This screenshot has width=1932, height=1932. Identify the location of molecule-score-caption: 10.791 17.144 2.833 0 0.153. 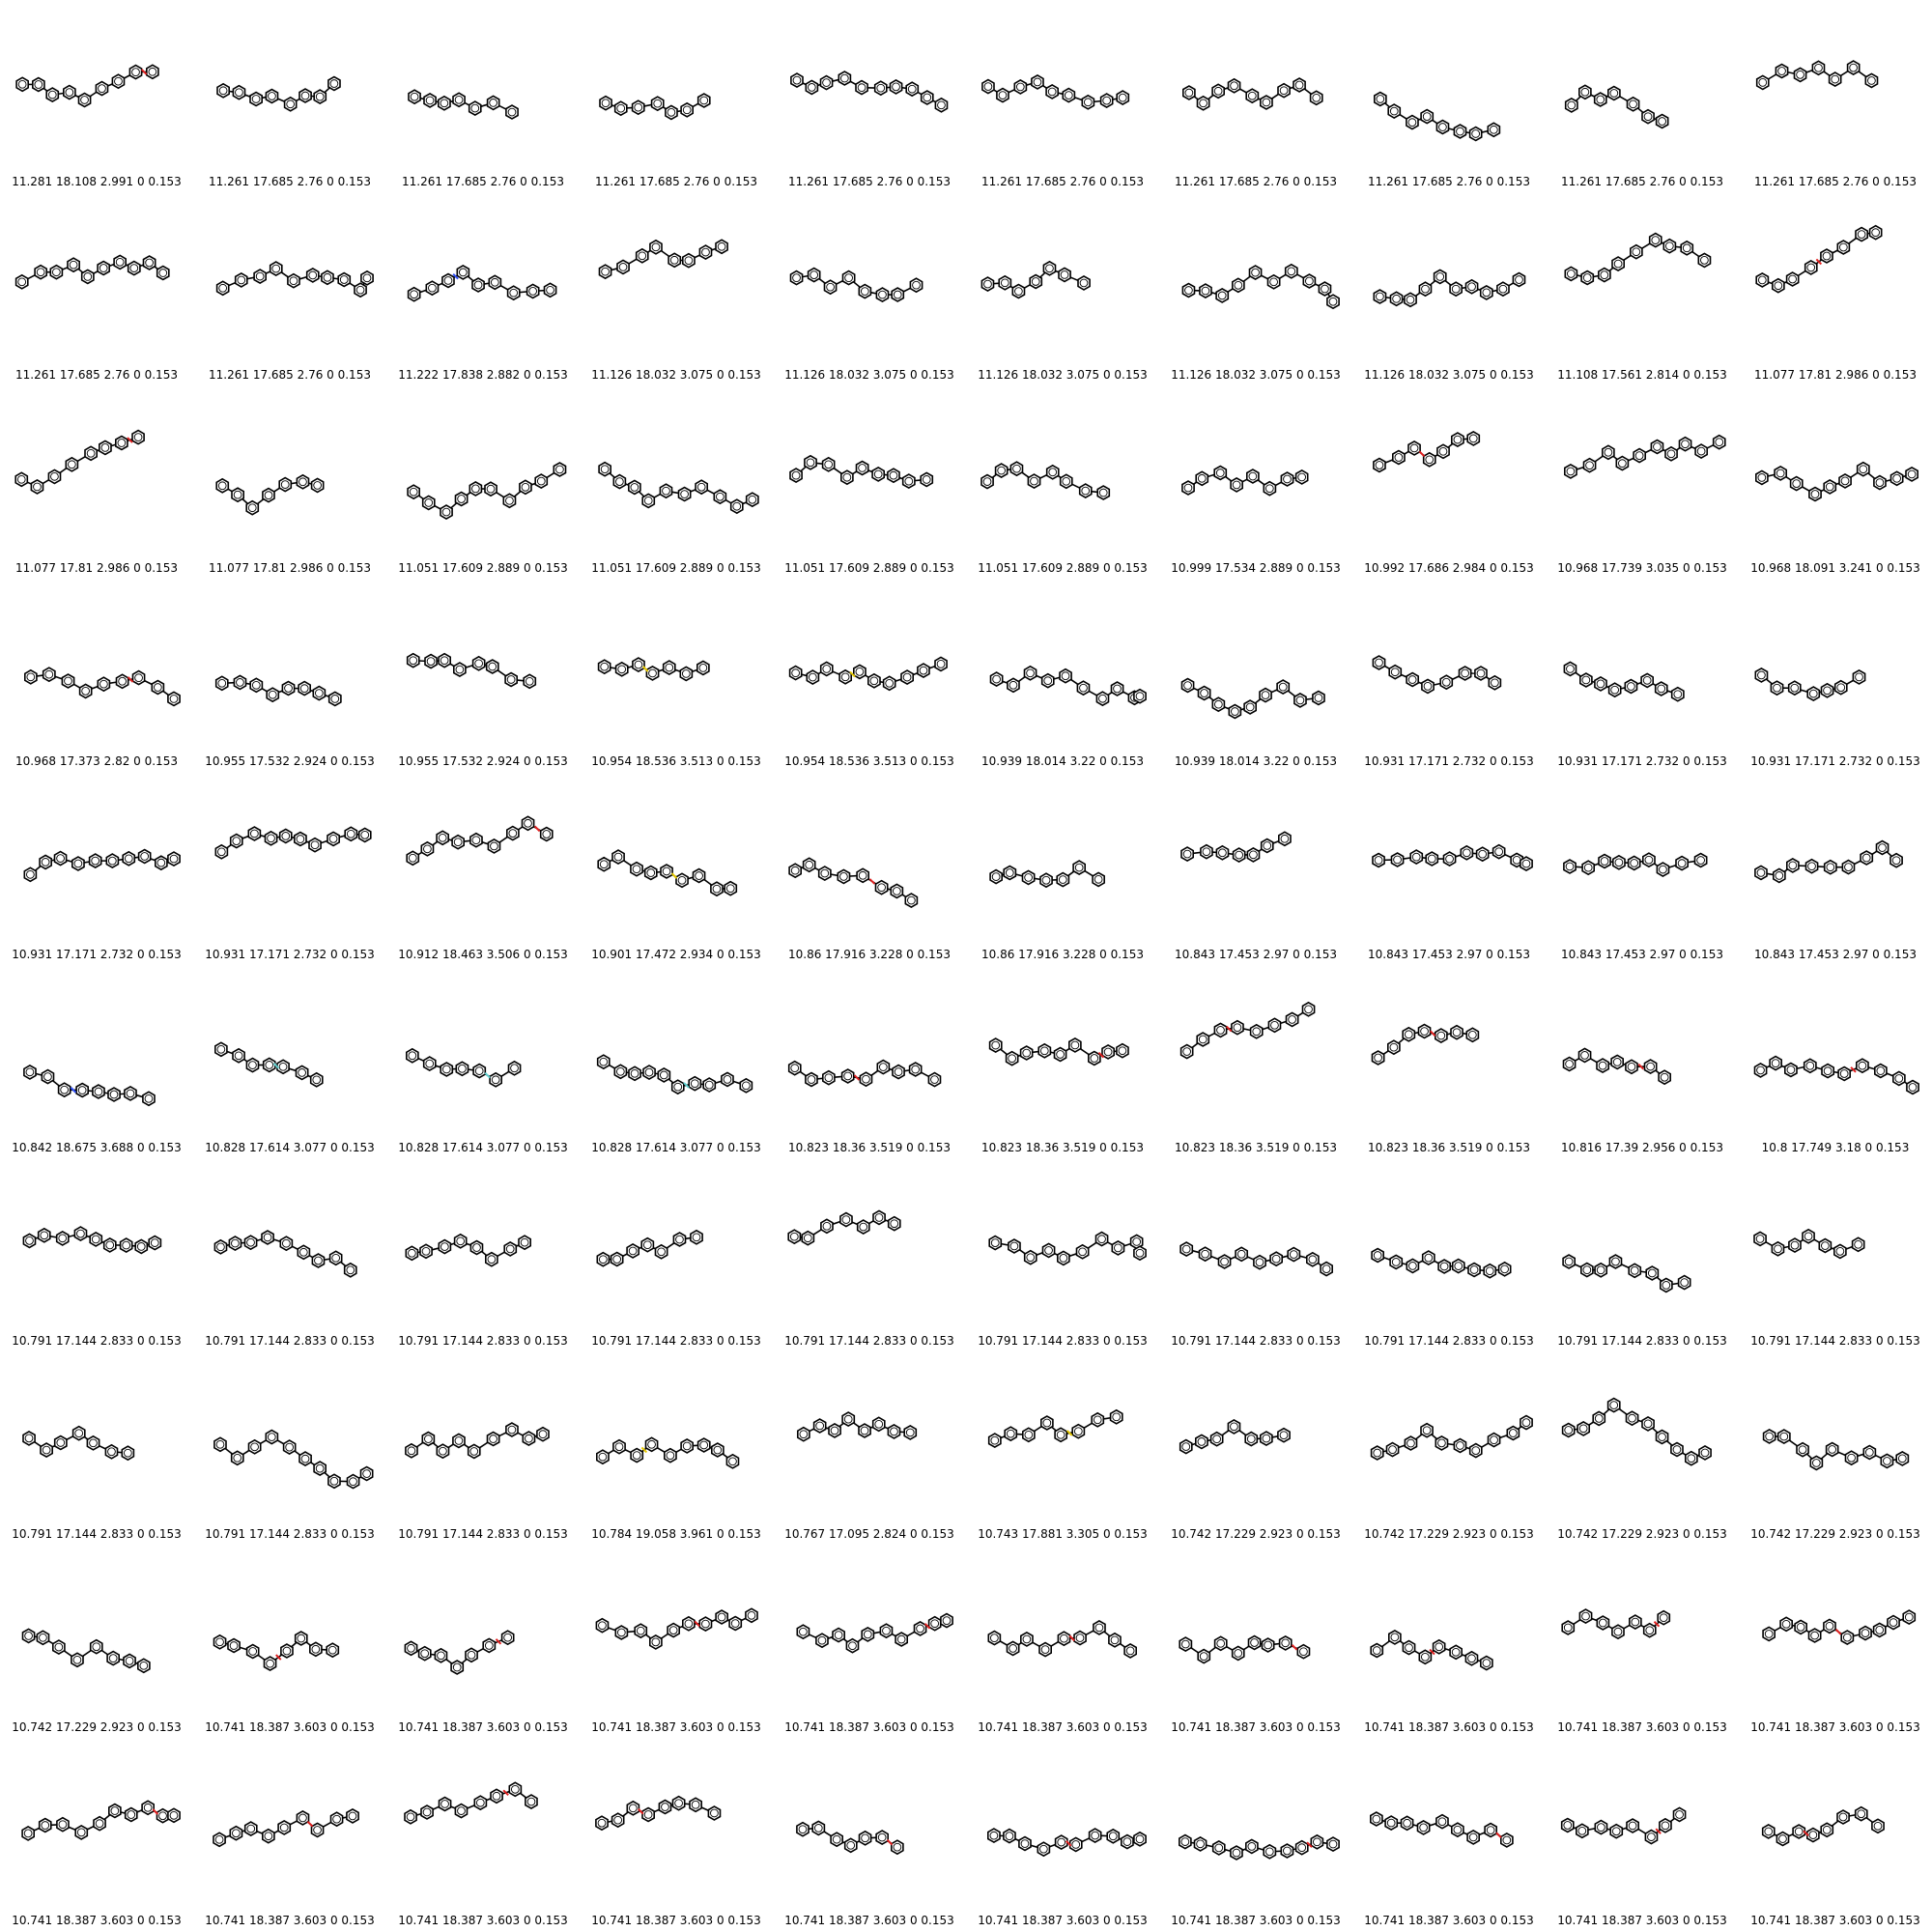
(483, 1341).